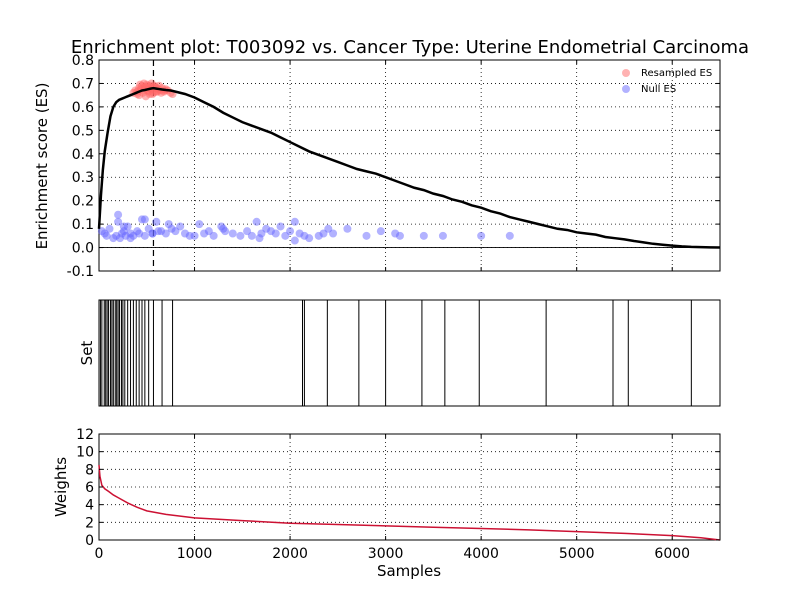 This screenshot has width=800, height=600. I want to click on set-panel: Set, so click(399, 353).